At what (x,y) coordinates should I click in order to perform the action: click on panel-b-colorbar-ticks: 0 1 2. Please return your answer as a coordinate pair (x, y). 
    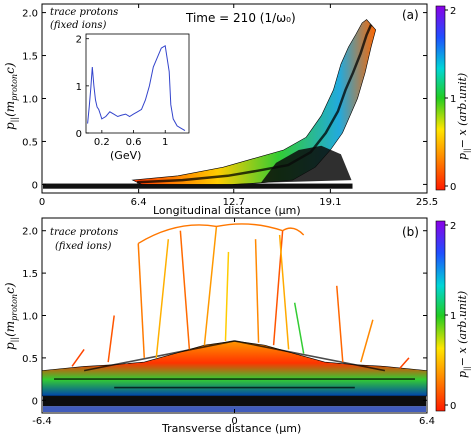
    Looking at the image, I should click on (450, 316).